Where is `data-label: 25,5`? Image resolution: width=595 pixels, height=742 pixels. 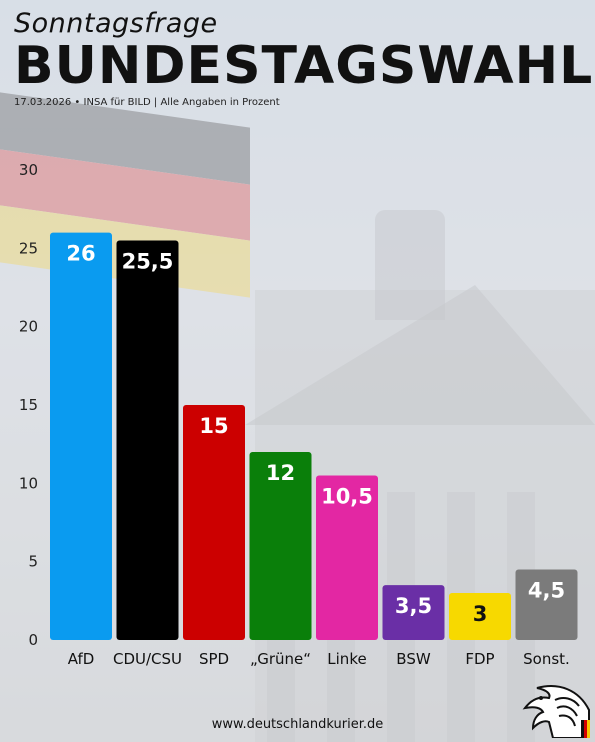 data-label: 25,5 is located at coordinates (148, 262).